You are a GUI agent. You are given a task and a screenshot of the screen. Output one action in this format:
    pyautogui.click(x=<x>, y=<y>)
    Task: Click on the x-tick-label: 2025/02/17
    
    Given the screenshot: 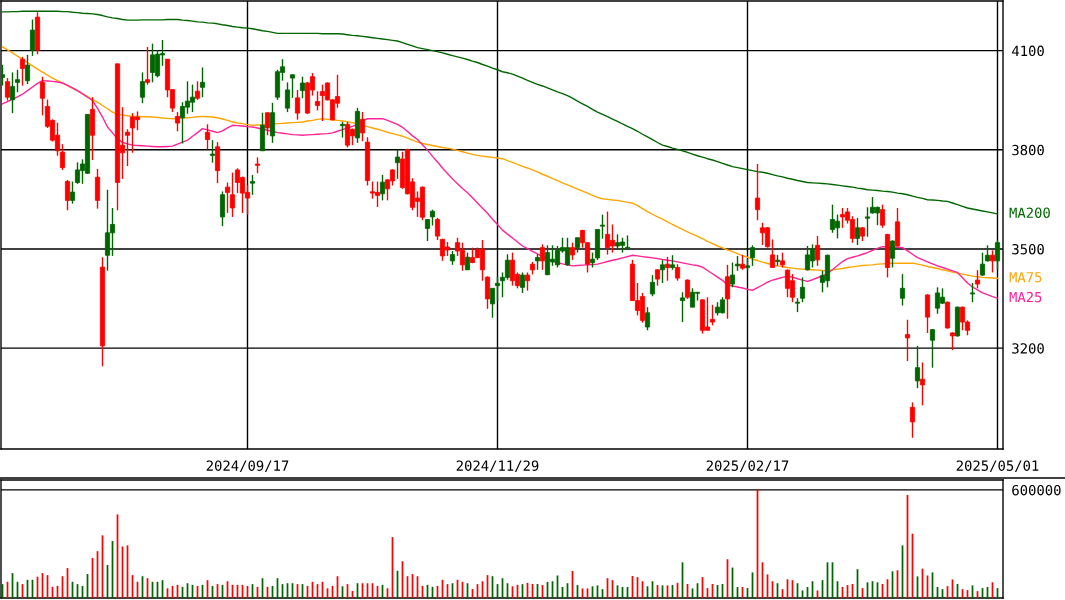 What is the action you would take?
    pyautogui.click(x=747, y=466)
    